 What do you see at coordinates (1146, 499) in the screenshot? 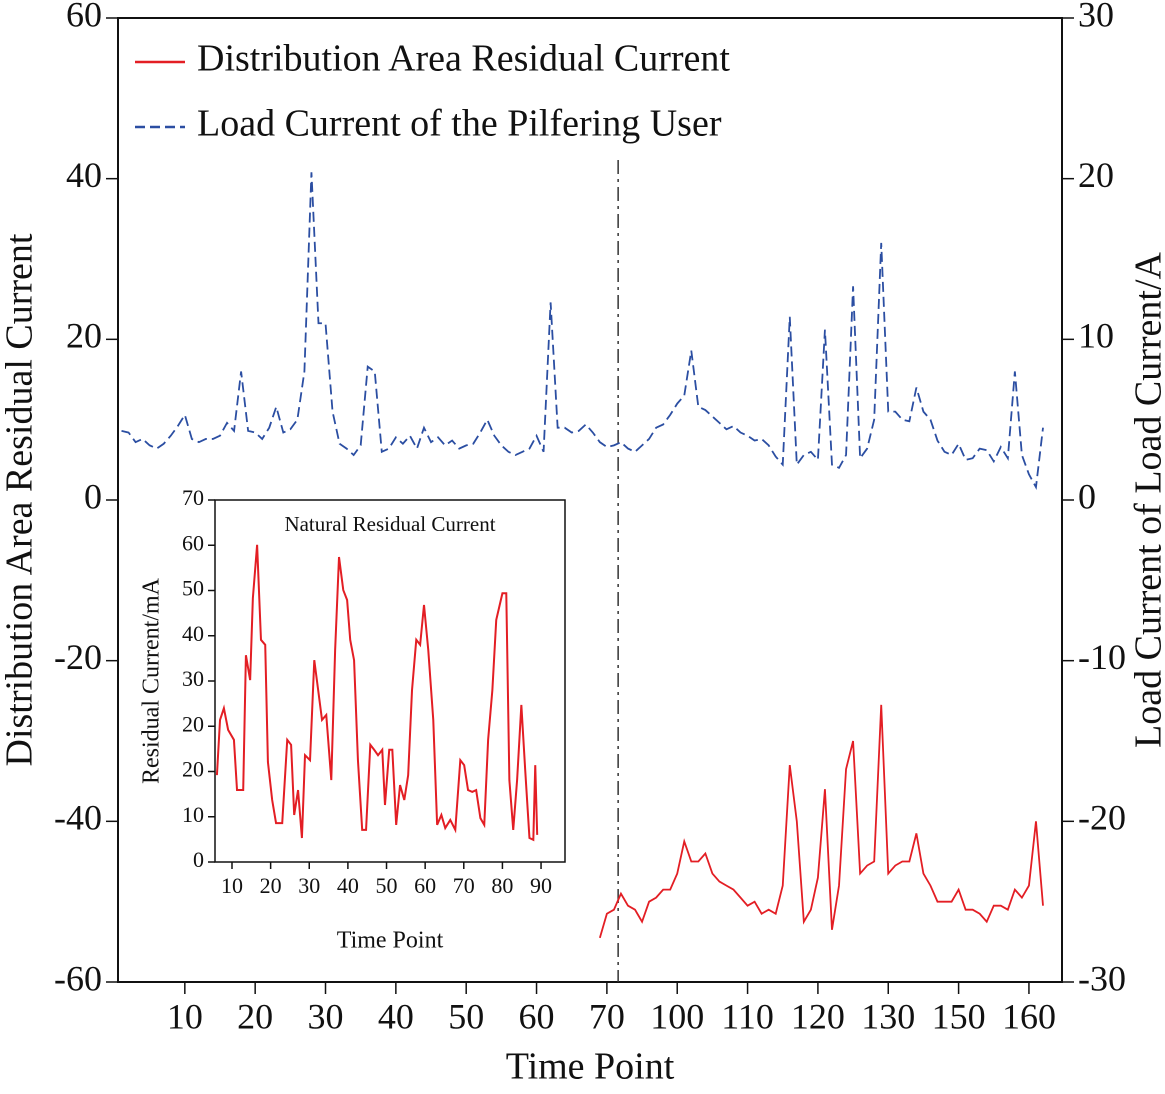
I see `y2-axis-label: Load Current of Load Current/A` at bounding box center [1146, 499].